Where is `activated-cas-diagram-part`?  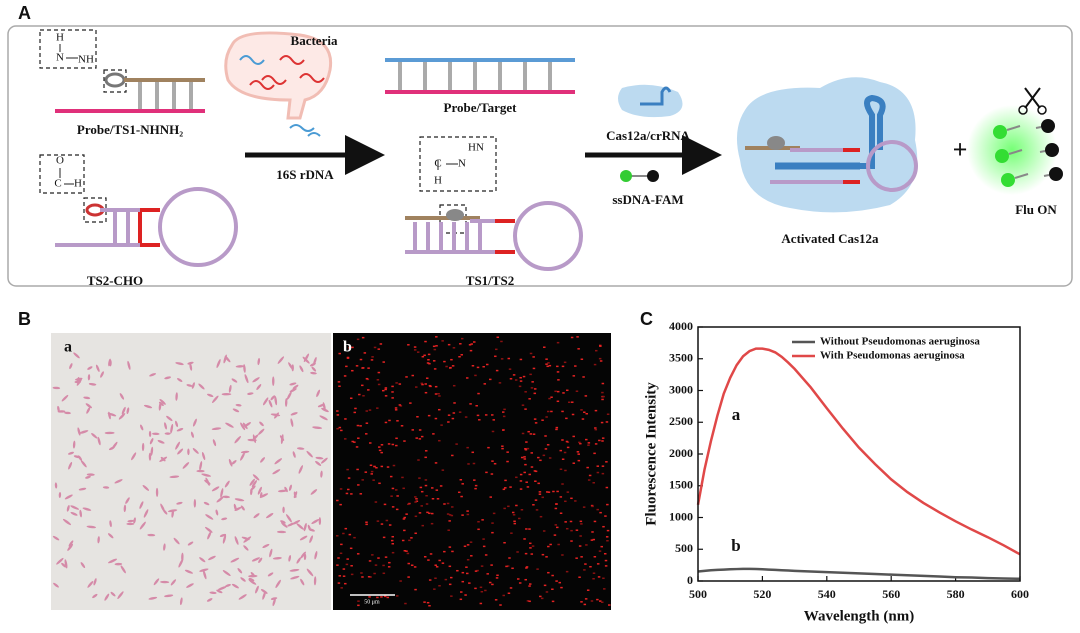
activated-cas-diagram-part is located at coordinates (827, 145).